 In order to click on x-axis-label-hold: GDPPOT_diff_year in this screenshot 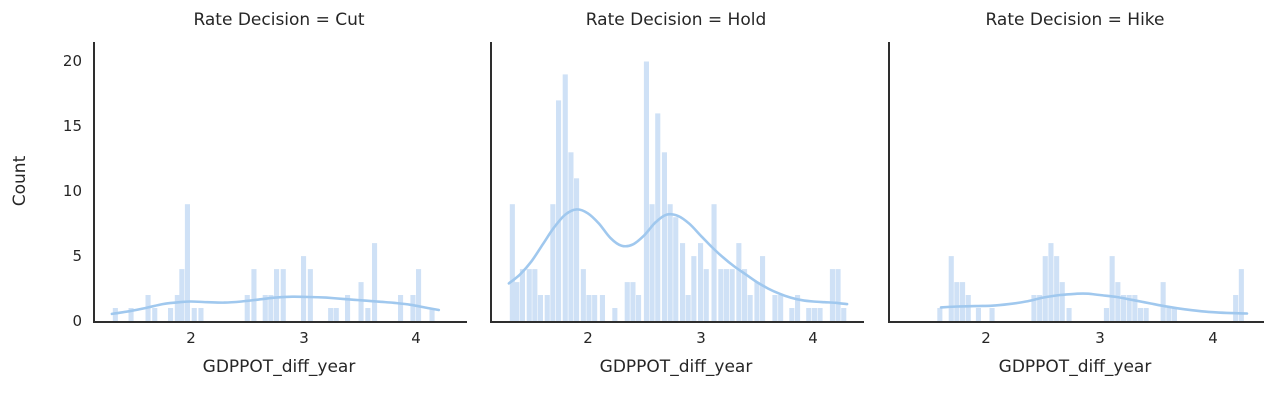, I will do `click(676, 367)`.